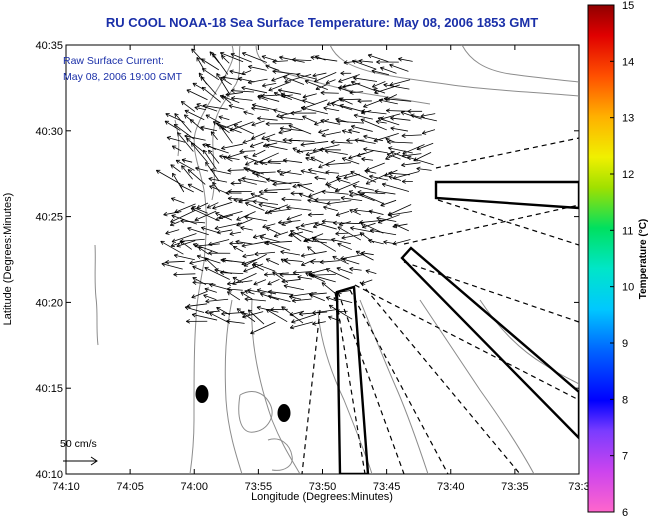 The image size is (651, 519). I want to click on y-tick-label: 40:20, so click(49, 303).